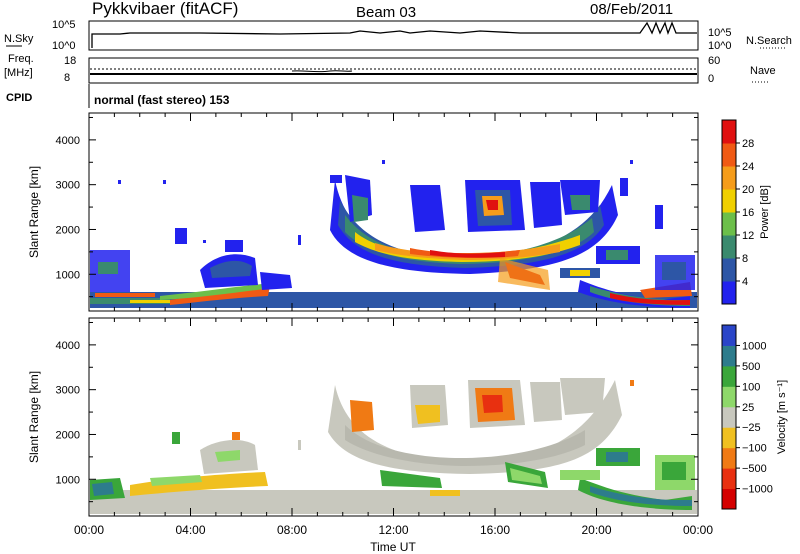 The width and height of the screenshot is (800, 554). Describe the element at coordinates (19, 39) in the screenshot. I see `nsky-label: N.Sky` at that location.